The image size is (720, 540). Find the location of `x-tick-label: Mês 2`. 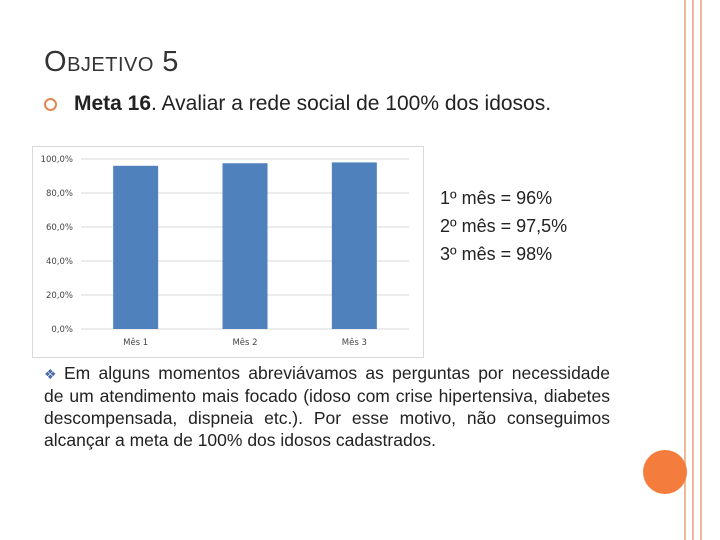

x-tick-label: Mês 2 is located at coordinates (244, 342).